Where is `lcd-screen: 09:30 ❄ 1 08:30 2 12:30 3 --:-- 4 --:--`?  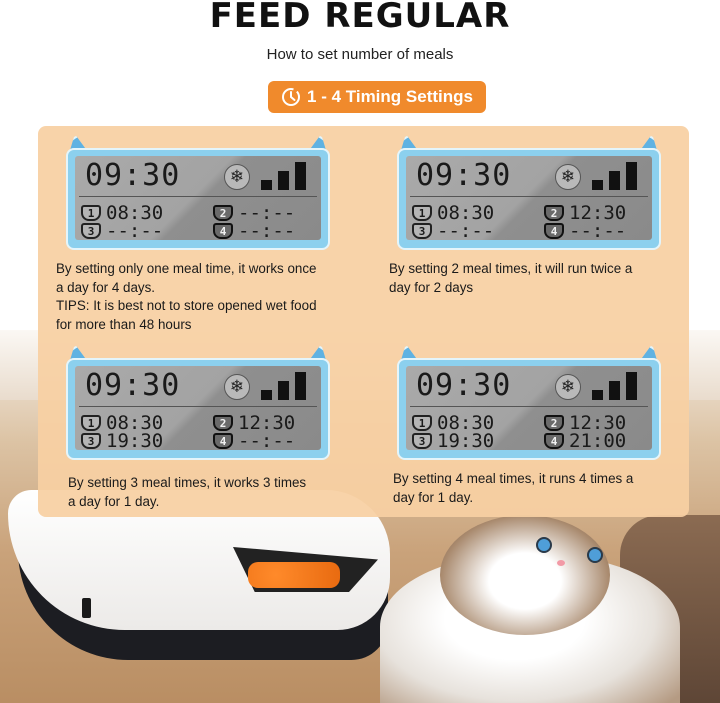
lcd-screen: 09:30 ❄ 1 08:30 2 12:30 3 --:-- 4 --:-- is located at coordinates (529, 198).